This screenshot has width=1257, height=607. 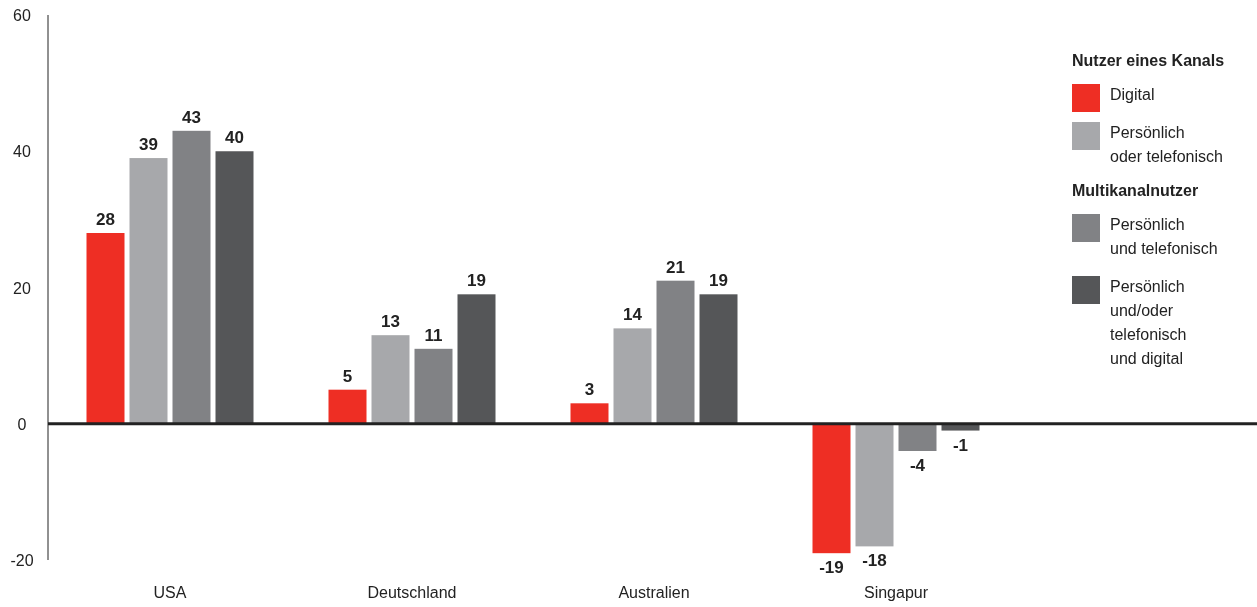 What do you see at coordinates (1132, 94) in the screenshot?
I see `legend-label: Digital` at bounding box center [1132, 94].